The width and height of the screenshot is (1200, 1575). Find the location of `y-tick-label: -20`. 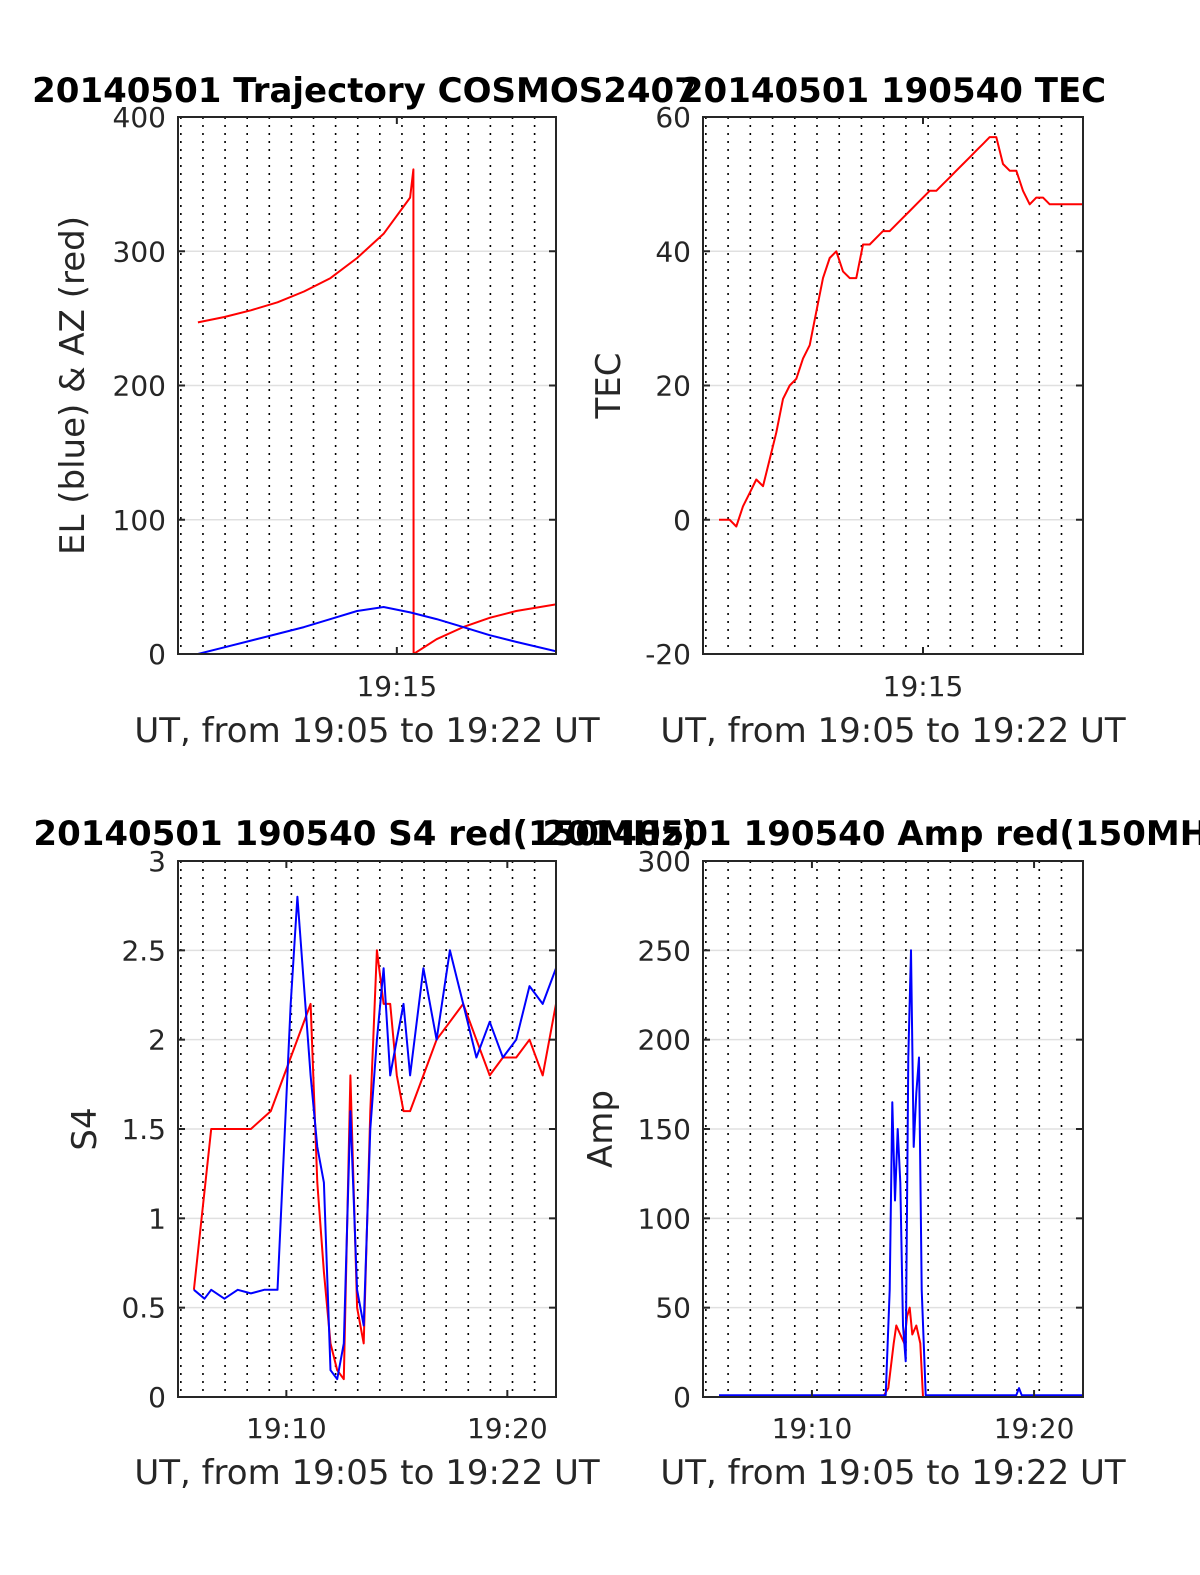

y-tick-label: -20 is located at coordinates (668, 654).